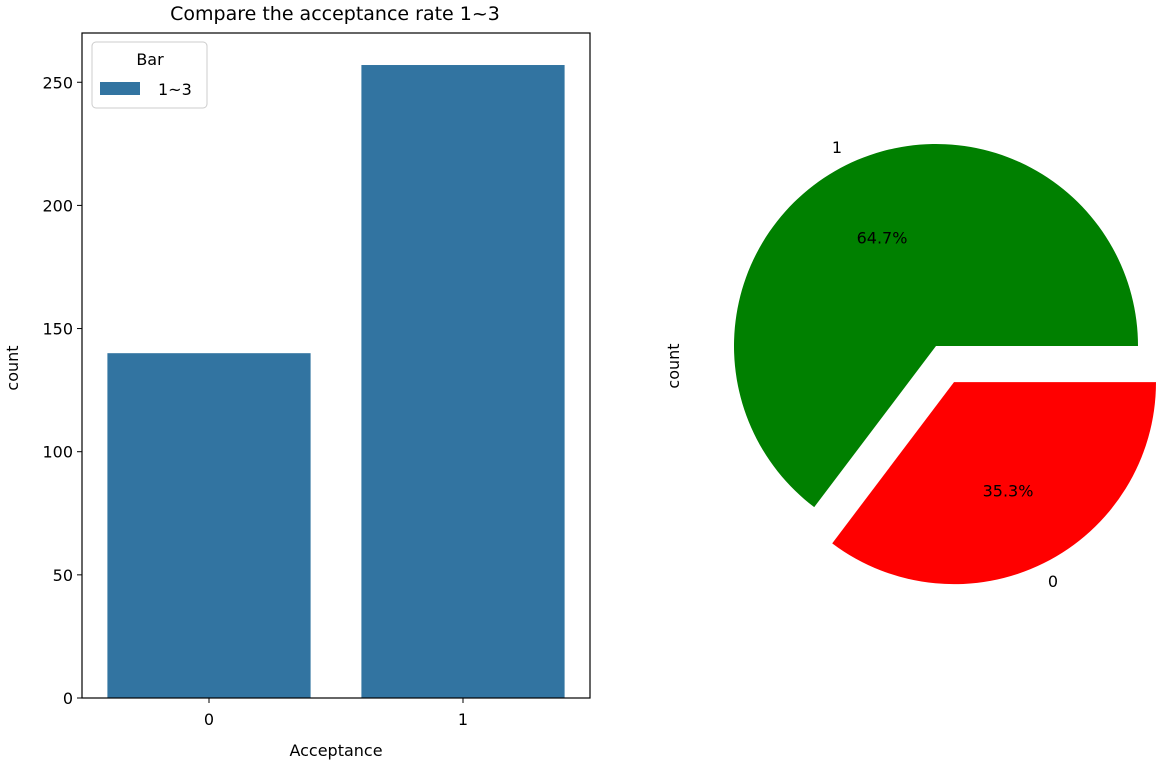  I want to click on pie-percent-label: 64.7%, so click(882, 237).